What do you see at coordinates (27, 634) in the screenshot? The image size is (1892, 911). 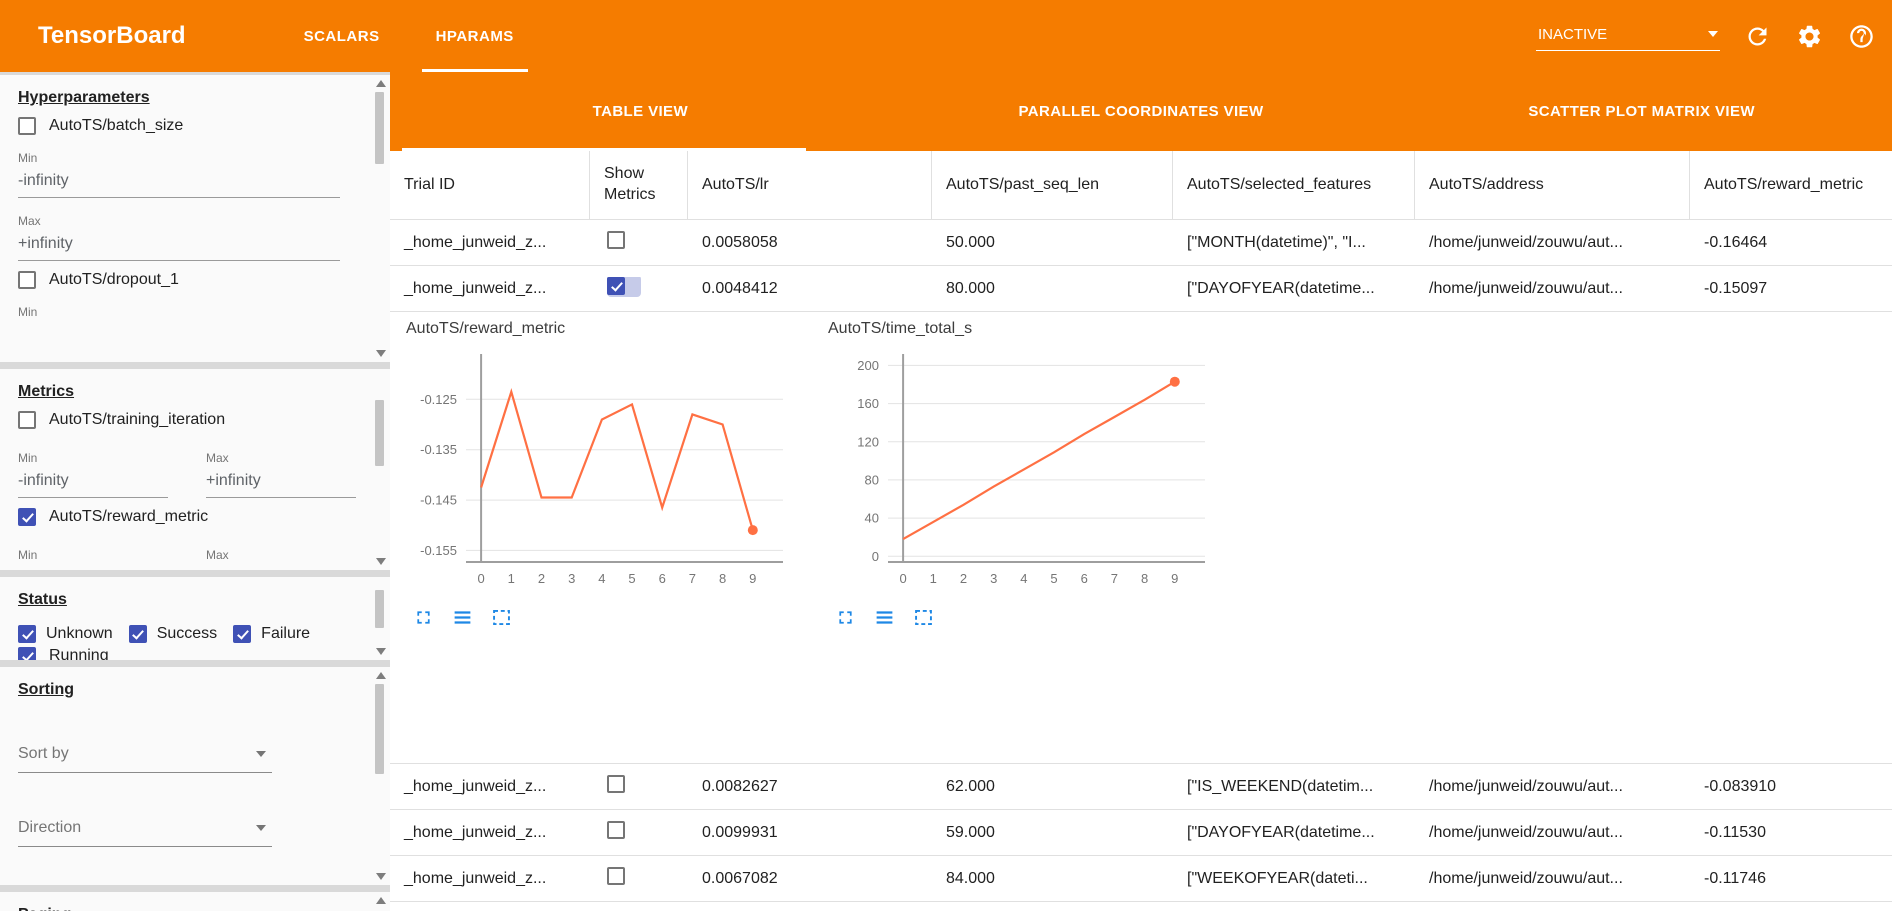 I see `status-unknown-checkbox` at bounding box center [27, 634].